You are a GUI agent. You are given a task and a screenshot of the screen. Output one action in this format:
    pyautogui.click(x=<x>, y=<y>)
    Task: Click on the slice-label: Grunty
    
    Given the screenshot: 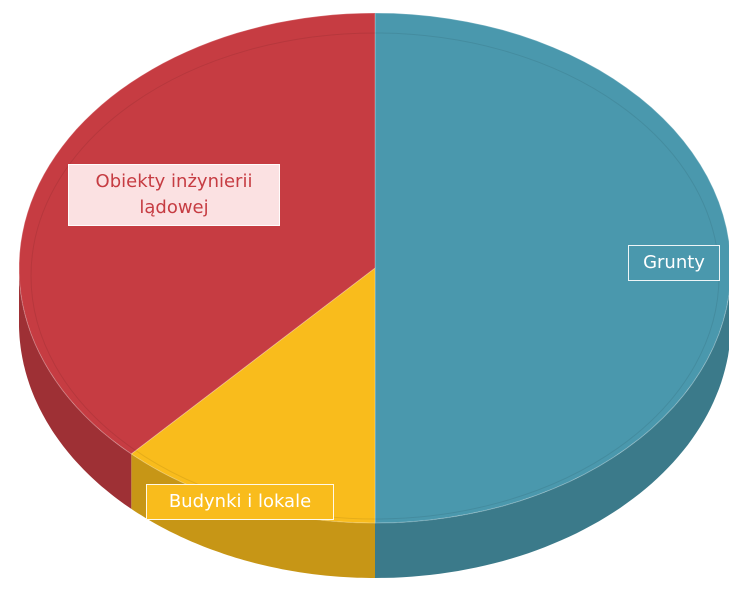 What is the action you would take?
    pyautogui.click(x=674, y=263)
    